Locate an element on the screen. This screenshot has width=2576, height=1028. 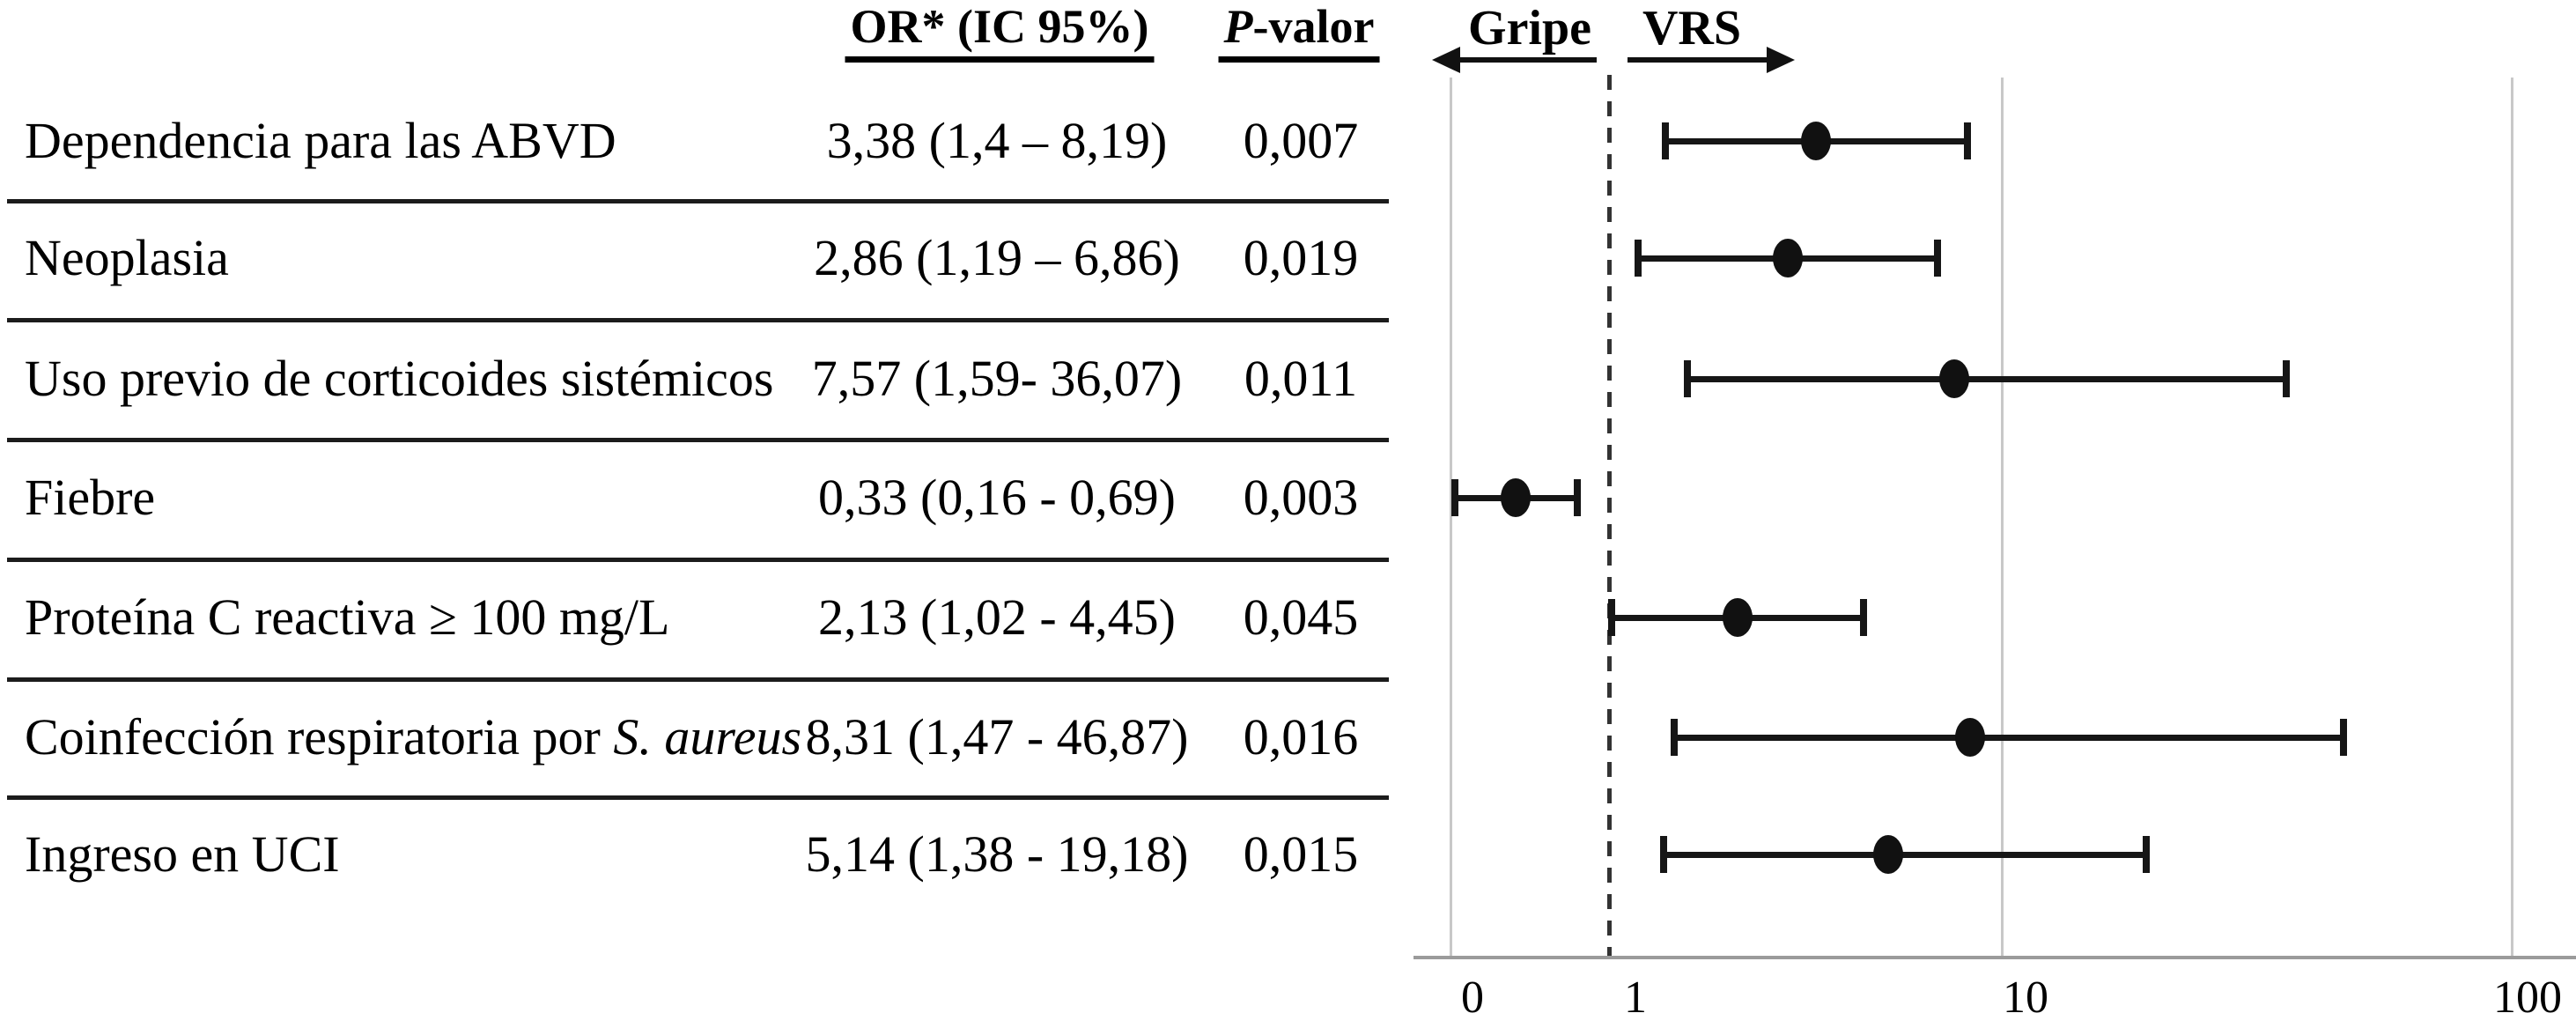
p-value: 0,011 is located at coordinates (1301, 378).